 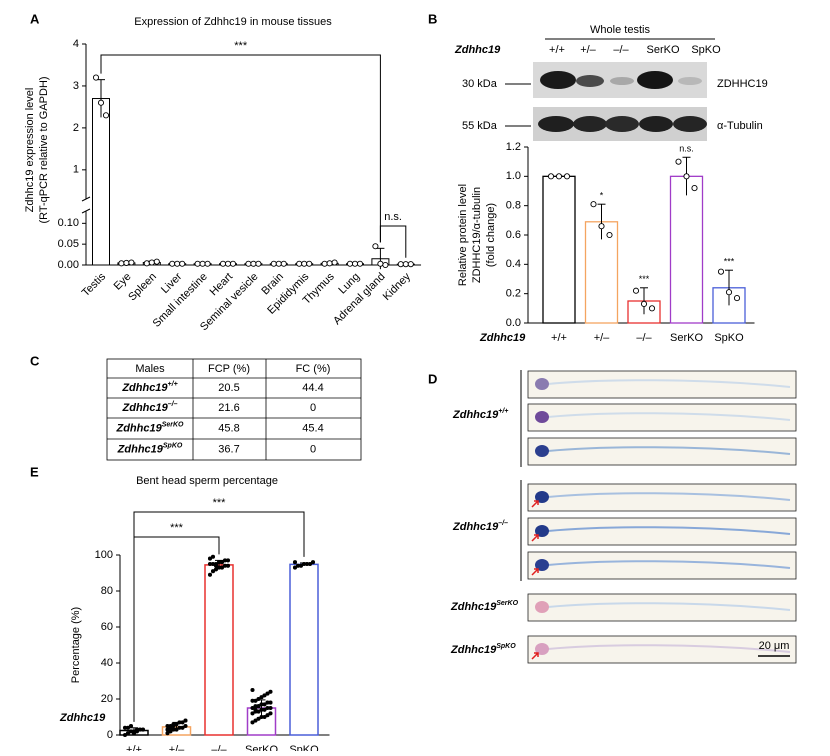 What do you see at coordinates (68, 265) in the screenshot?
I see `y-tick-label: 0.00` at bounding box center [68, 265].